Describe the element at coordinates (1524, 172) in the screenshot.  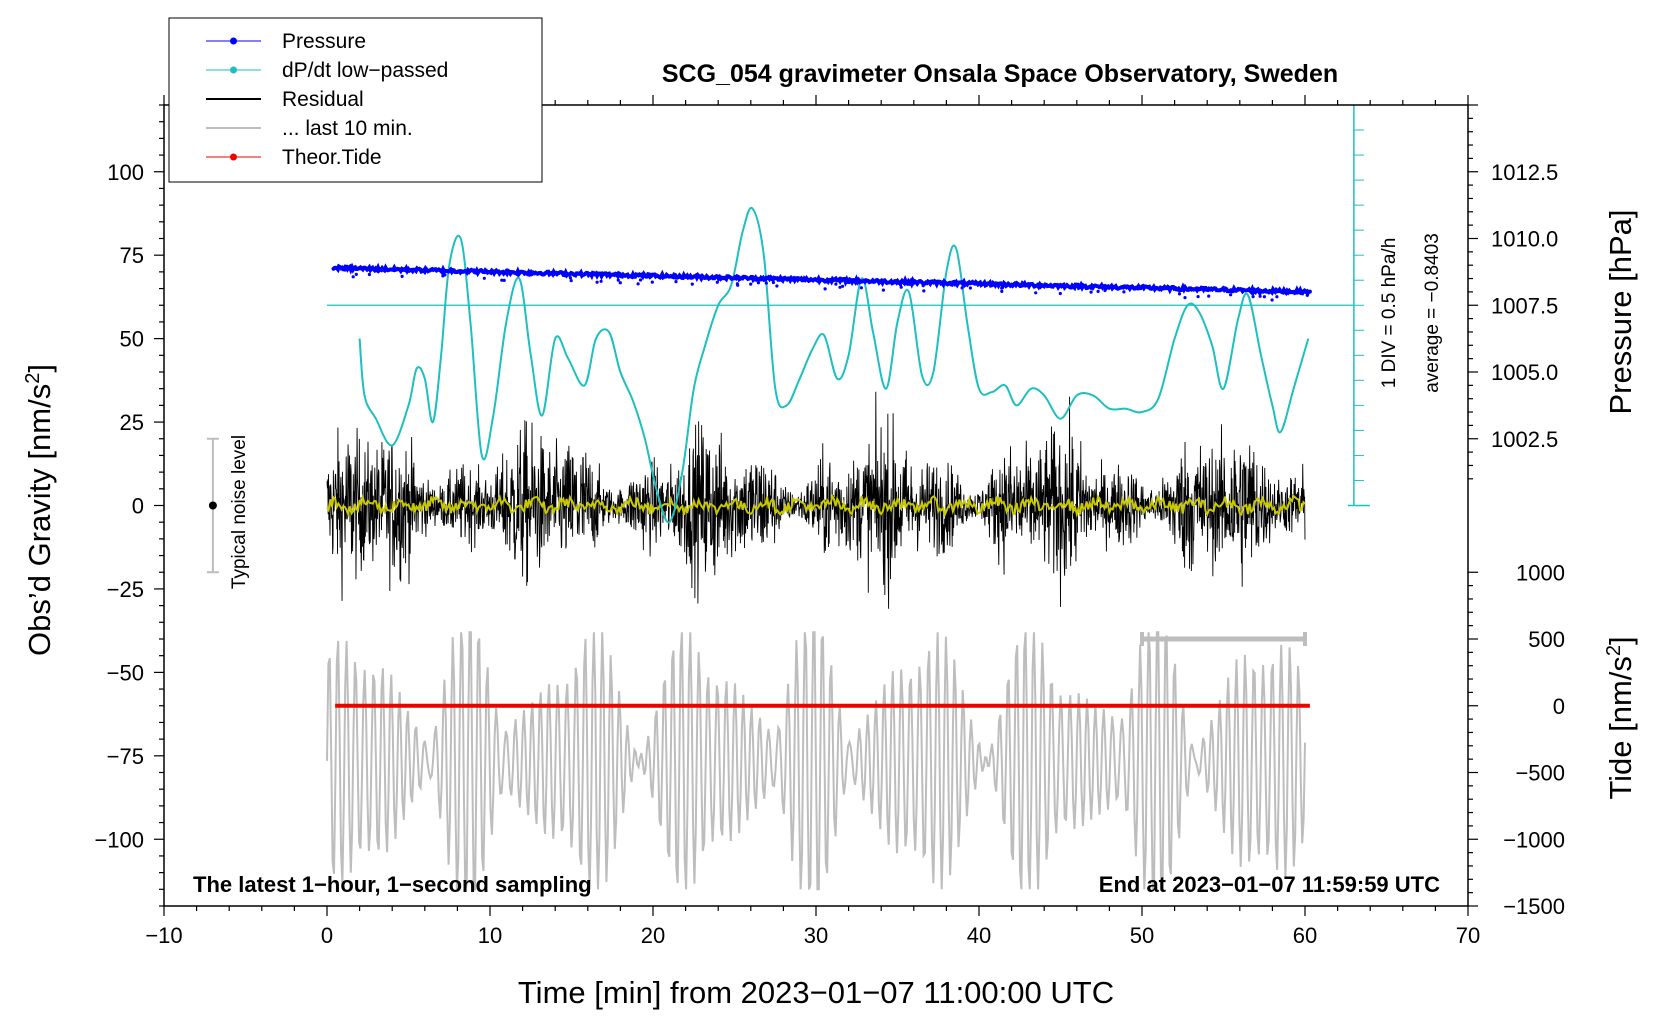
I see `pressure-tick-label: 1012.5` at that location.